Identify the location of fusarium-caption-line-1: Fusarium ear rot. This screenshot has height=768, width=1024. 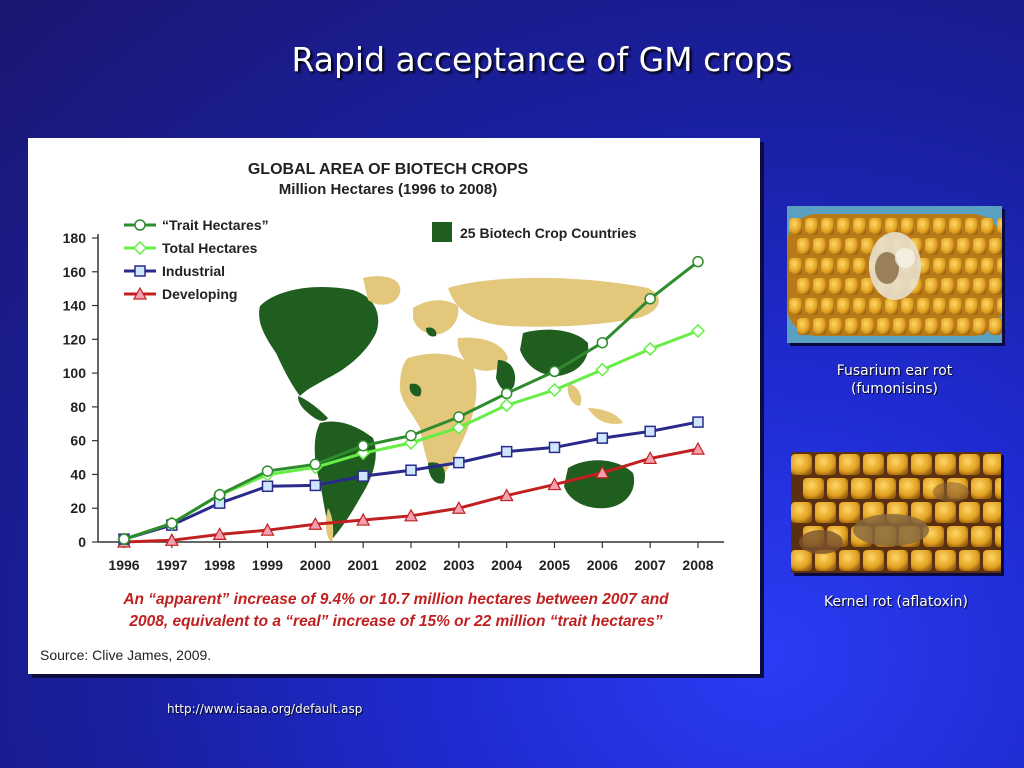
(894, 371).